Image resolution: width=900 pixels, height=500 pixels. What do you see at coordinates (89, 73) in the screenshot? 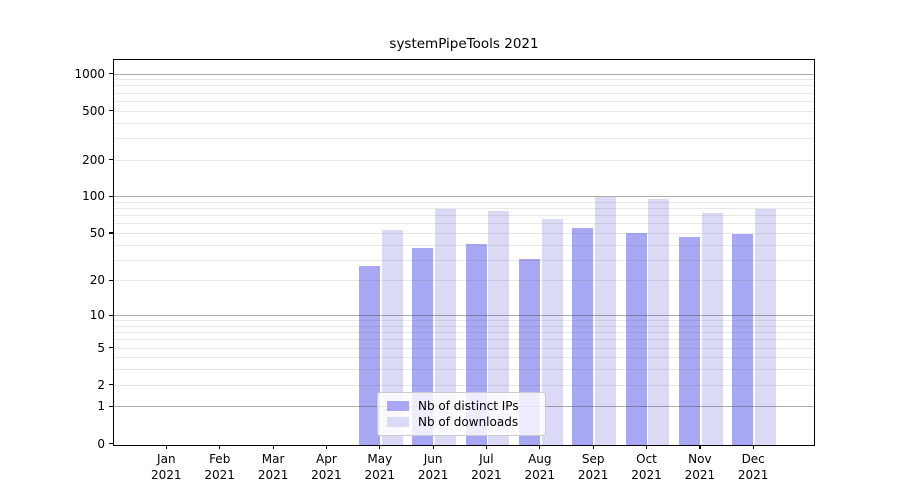
I see `y-tick-label-1000: 1000` at bounding box center [89, 73].